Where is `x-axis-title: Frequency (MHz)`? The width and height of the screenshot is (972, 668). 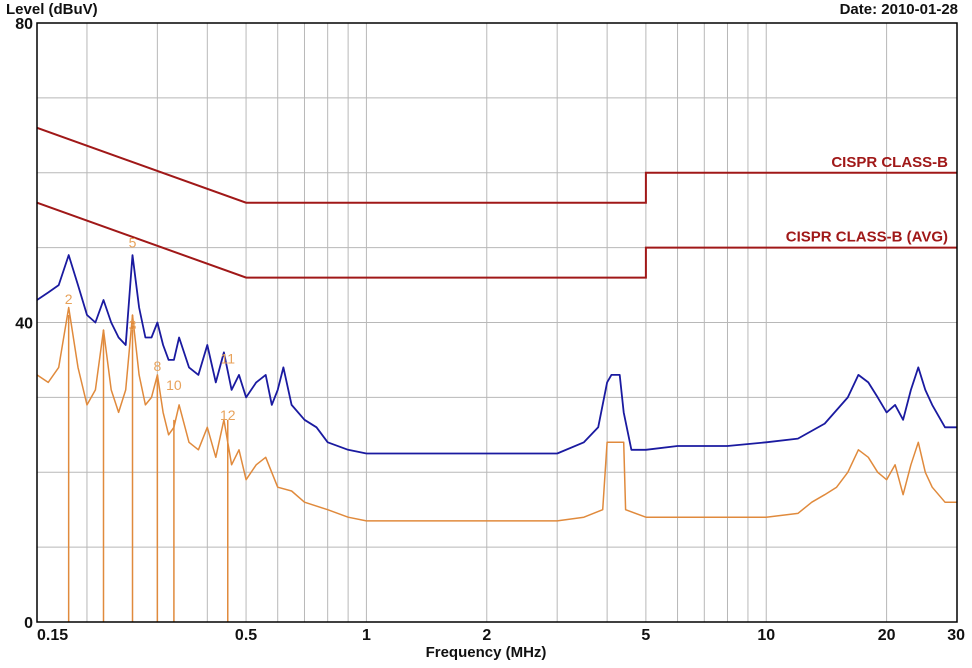
x-axis-title: Frequency (MHz) is located at coordinates (486, 652).